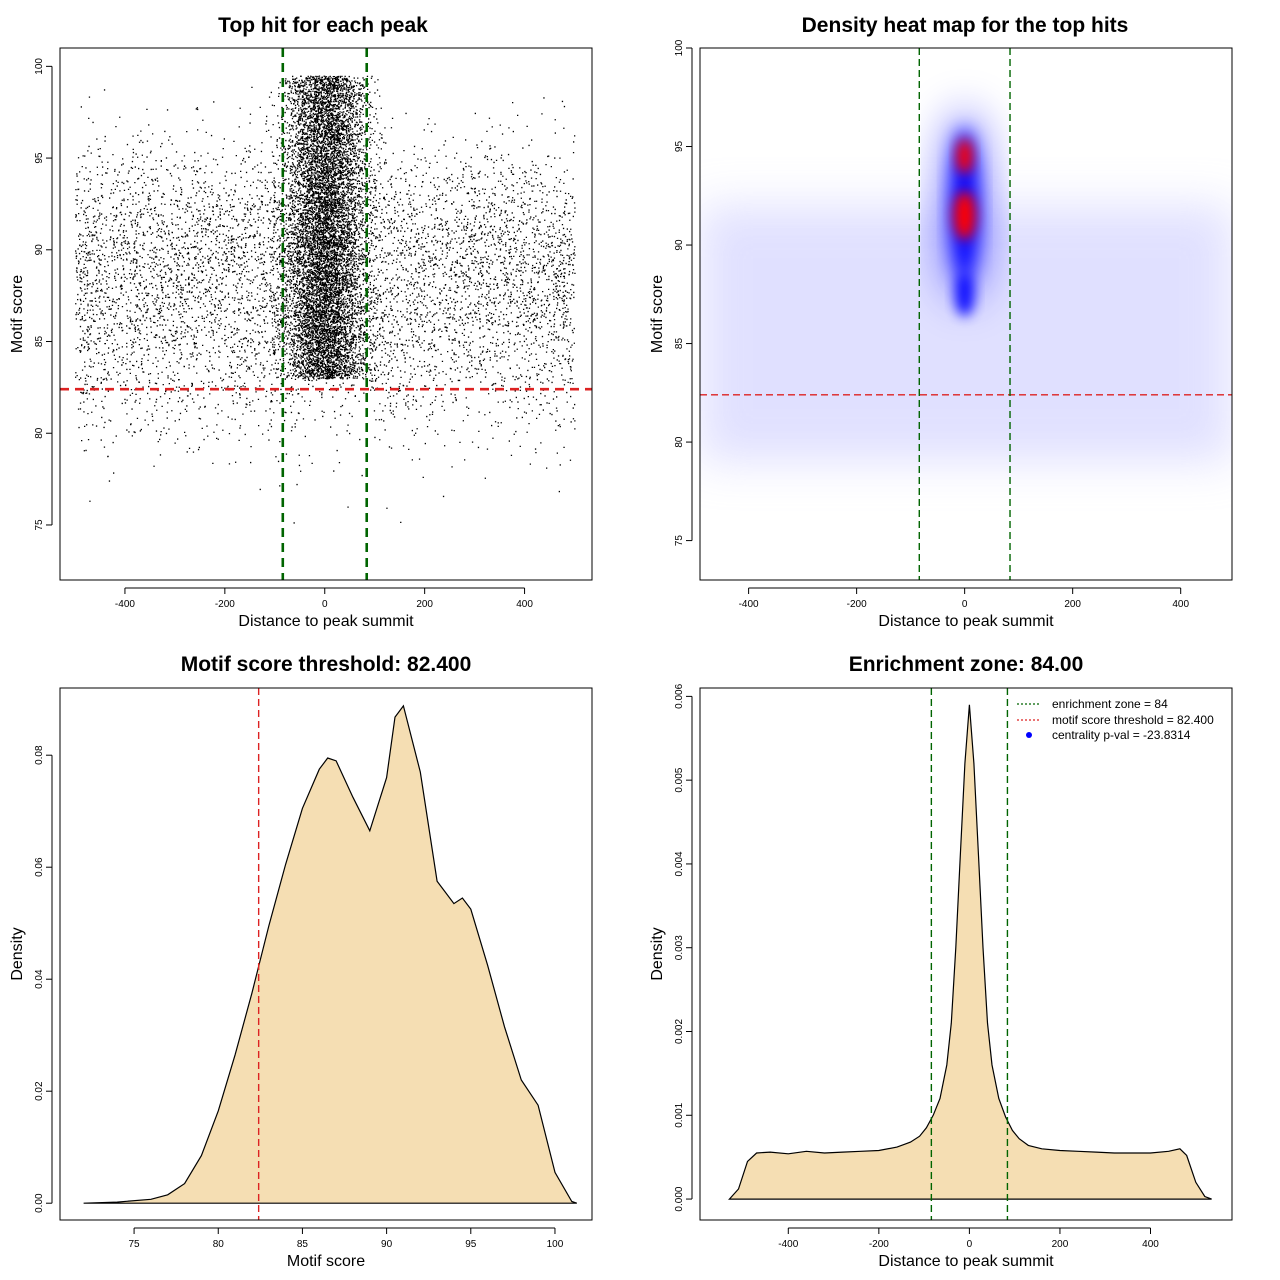 The width and height of the screenshot is (1280, 1280). Describe the element at coordinates (679, 147) in the screenshot. I see `heatmap-y-tick-label: 95` at that location.